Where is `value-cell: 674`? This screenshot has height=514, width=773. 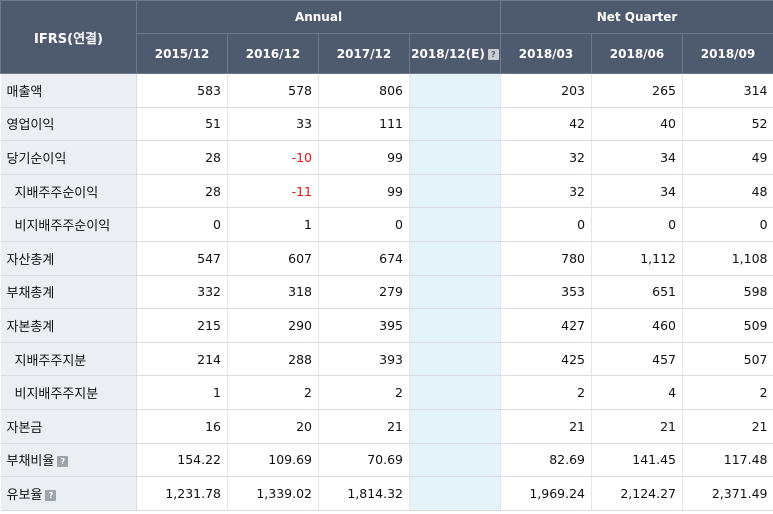 value-cell: 674 is located at coordinates (364, 258).